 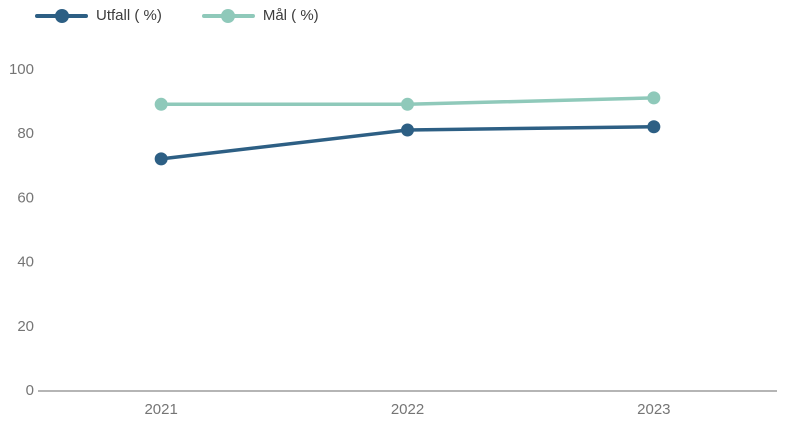 I want to click on chart-legend: Utfall ( %) Mål ( %), so click(x=177, y=15).